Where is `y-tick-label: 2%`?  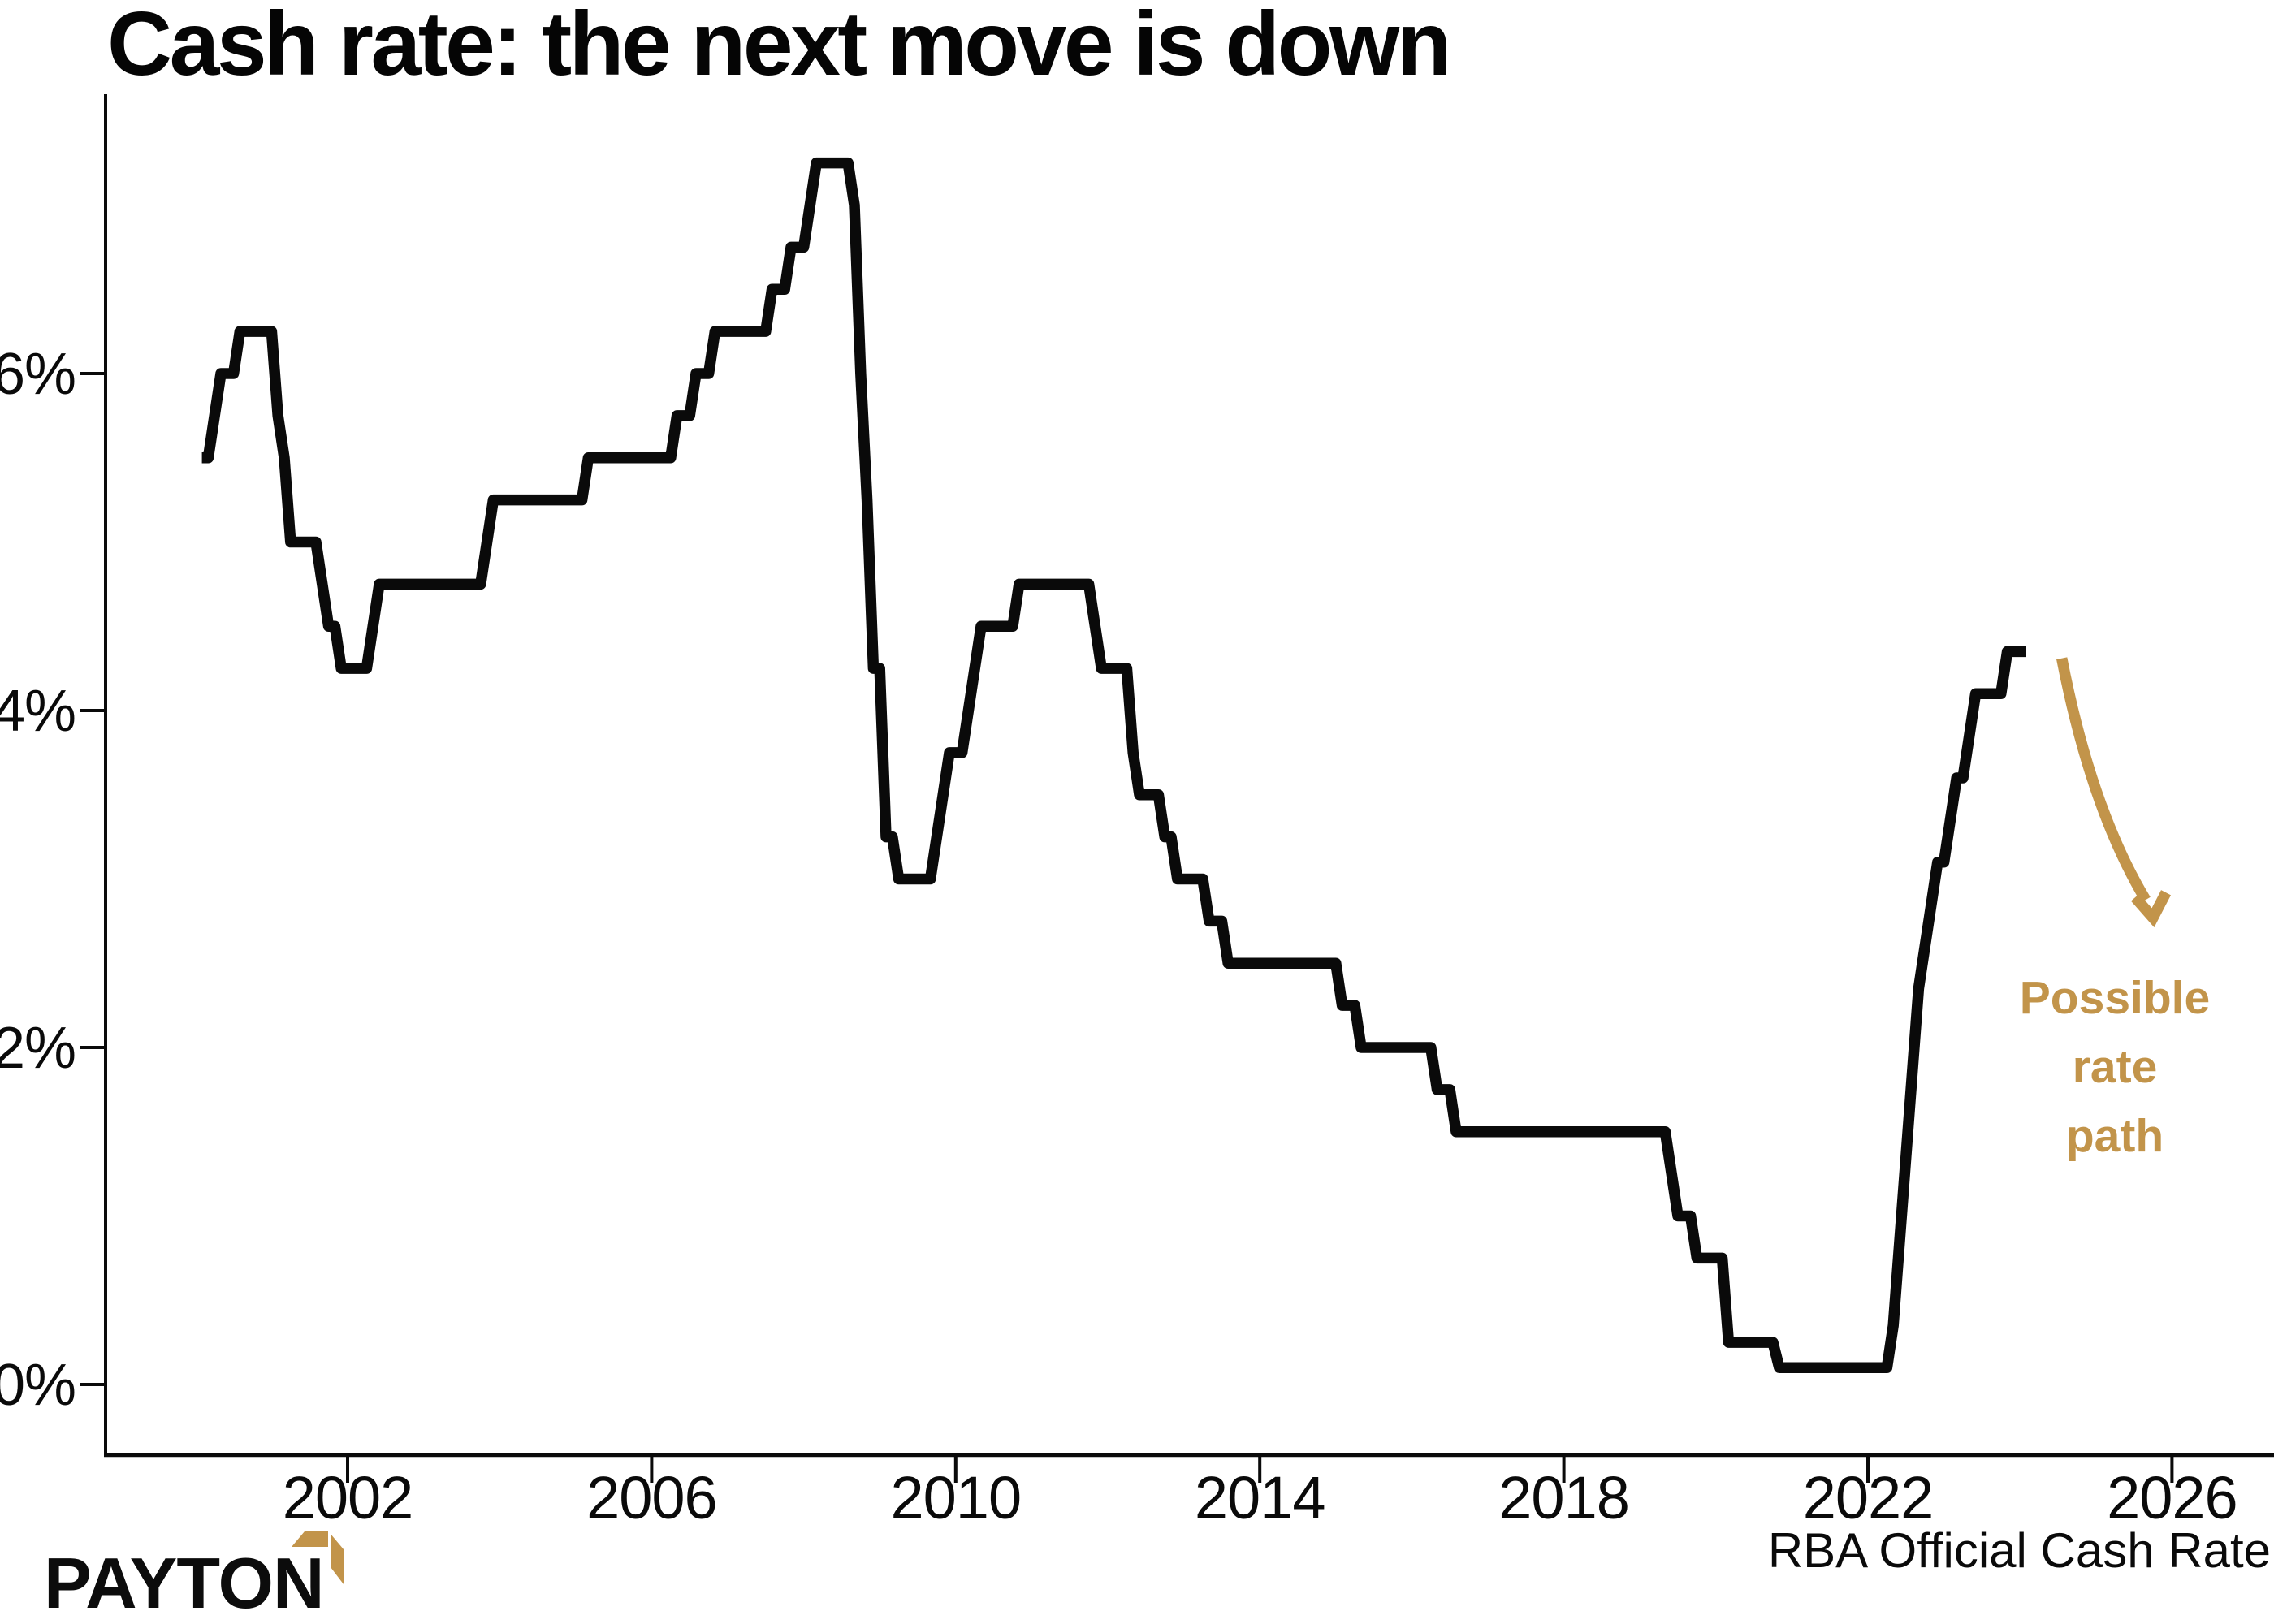
y-tick-label: 2% is located at coordinates (38, 1049).